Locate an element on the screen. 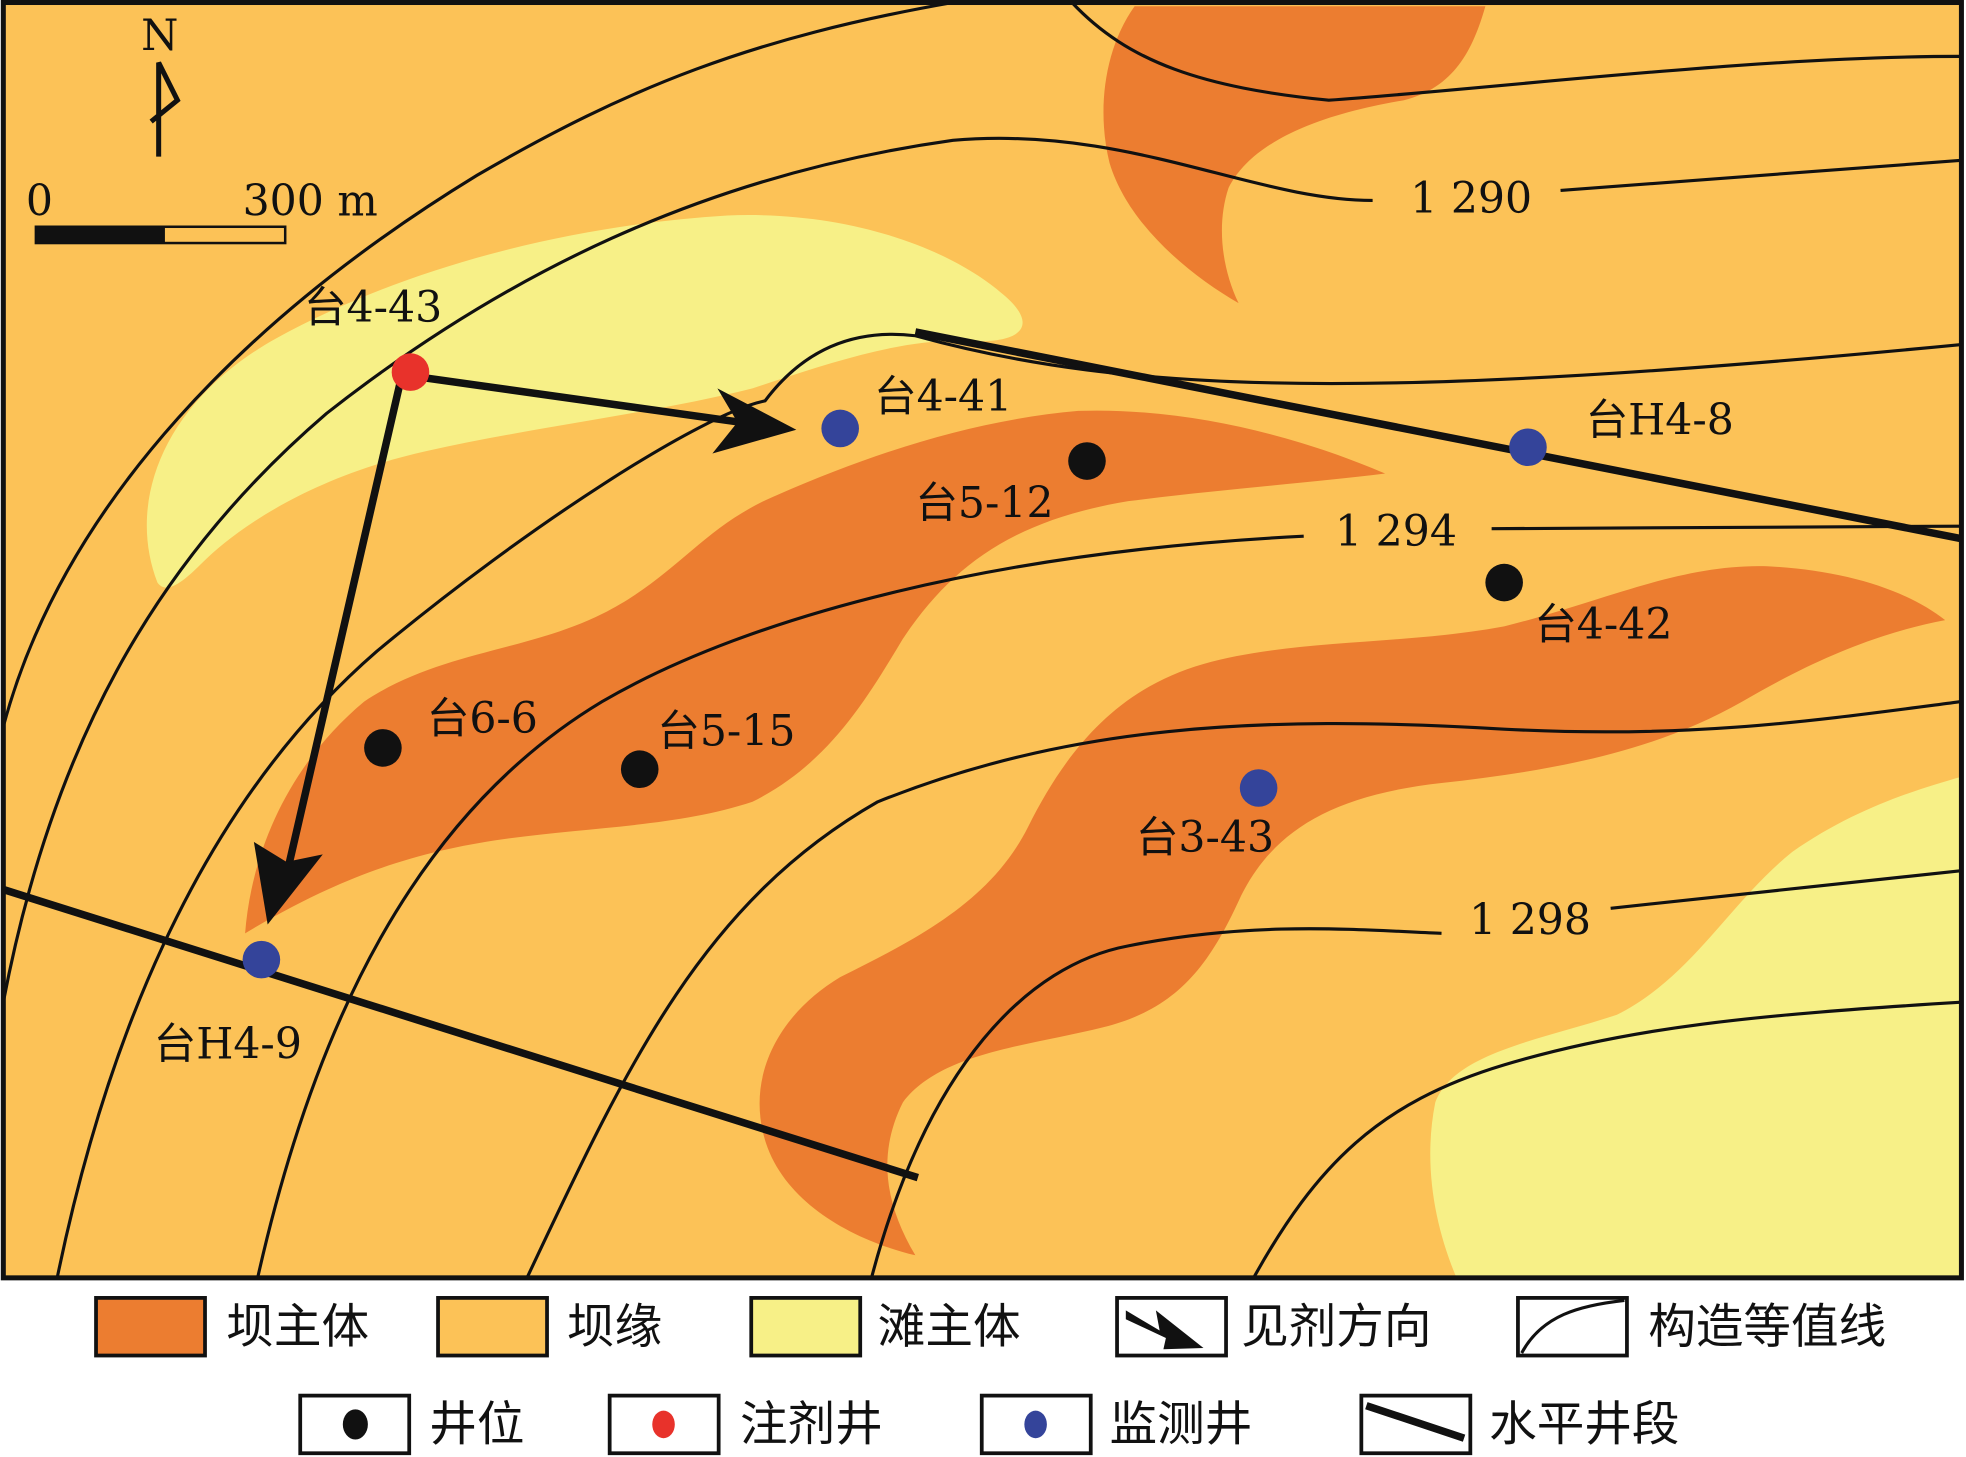 The height and width of the screenshot is (1457, 1966). arrow-icon is located at coordinates (1164, 1330).